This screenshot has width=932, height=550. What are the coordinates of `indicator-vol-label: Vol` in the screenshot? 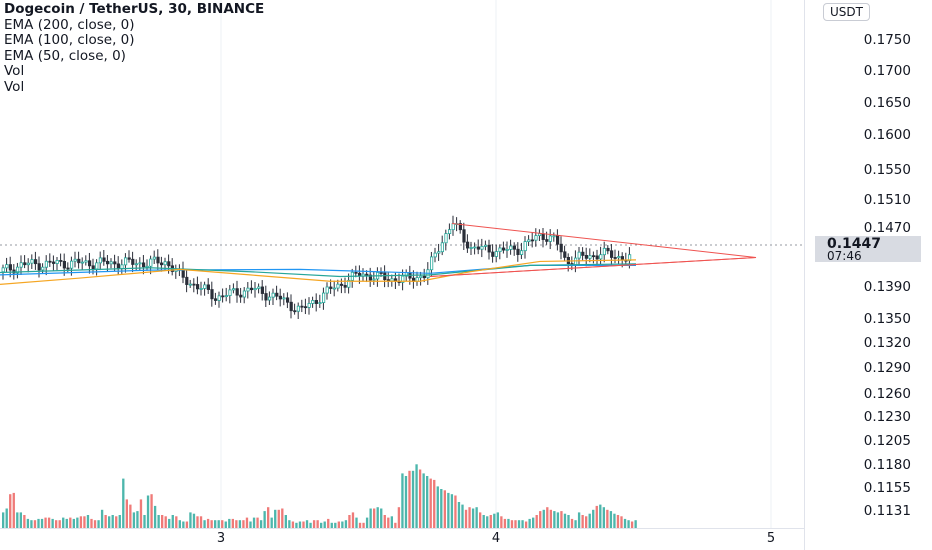 It's located at (14, 71).